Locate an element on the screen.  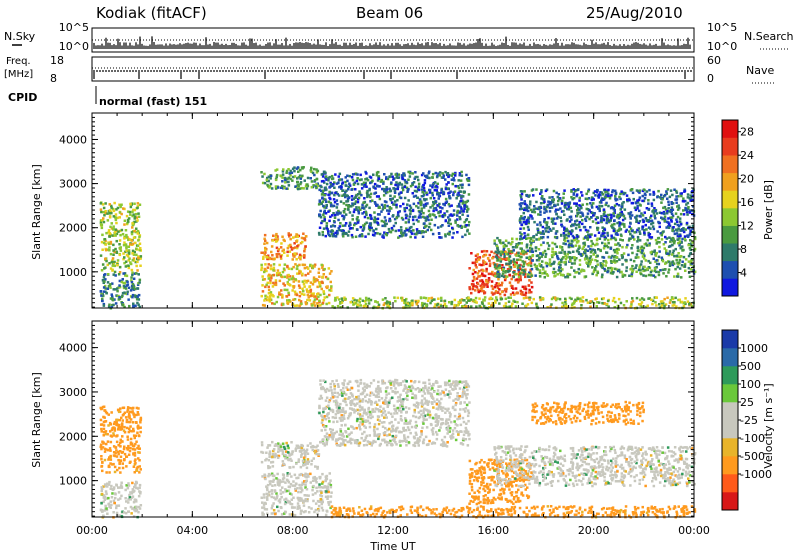
y-tick-label: 2000 is located at coordinates (73, 228).